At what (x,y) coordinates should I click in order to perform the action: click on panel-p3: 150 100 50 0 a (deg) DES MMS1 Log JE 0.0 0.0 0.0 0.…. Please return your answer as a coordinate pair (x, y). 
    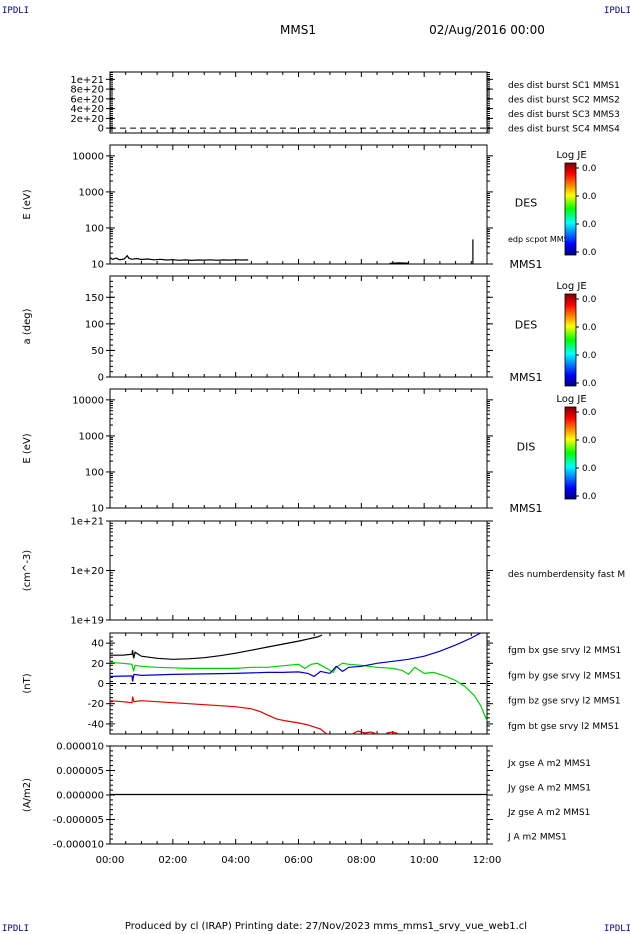
    Looking at the image, I should click on (309, 332).